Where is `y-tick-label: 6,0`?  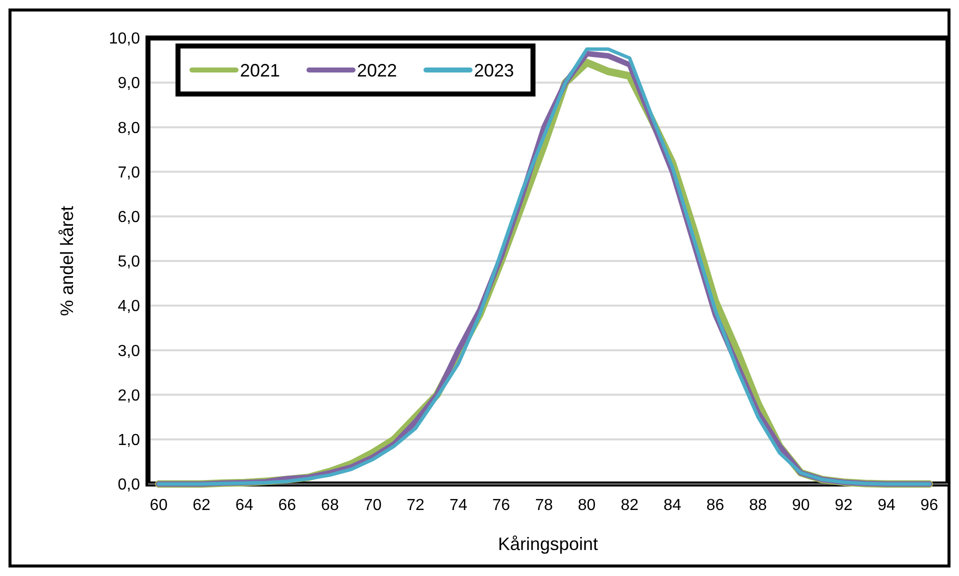 y-tick-label: 6,0 is located at coordinates (129, 217).